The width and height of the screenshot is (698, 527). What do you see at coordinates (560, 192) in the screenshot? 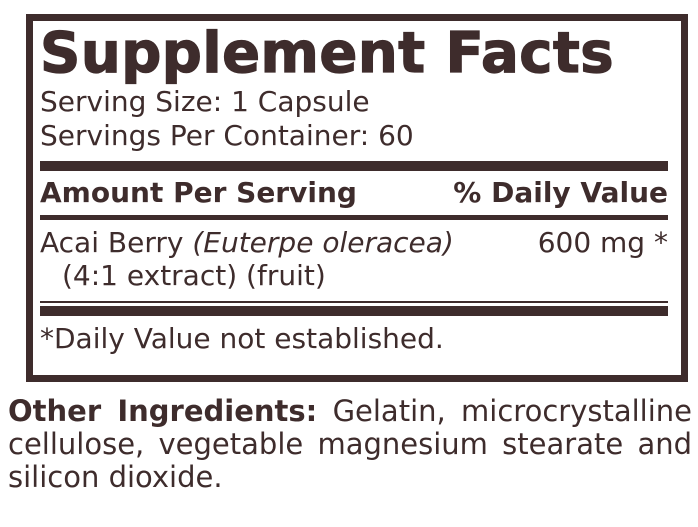
I see `daily-value-header: % Daily Value` at bounding box center [560, 192].